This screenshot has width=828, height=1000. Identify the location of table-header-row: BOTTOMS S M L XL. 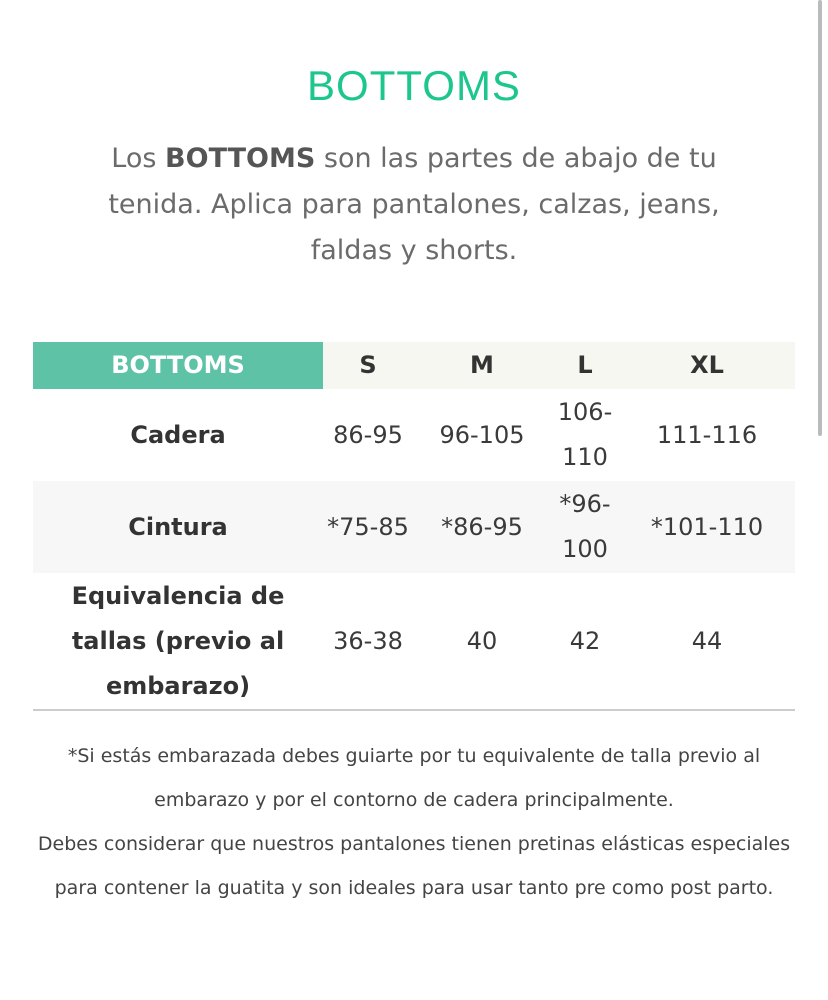
(414, 365).